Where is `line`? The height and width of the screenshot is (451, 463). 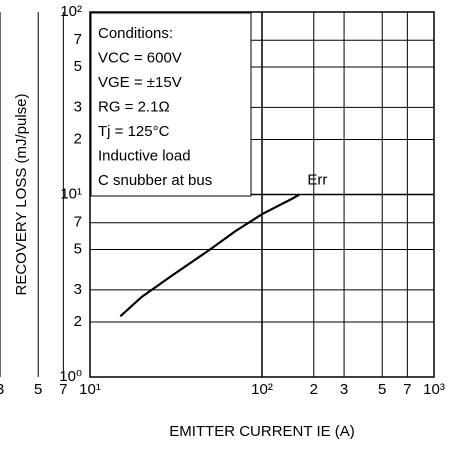 line is located at coordinates (209, 255).